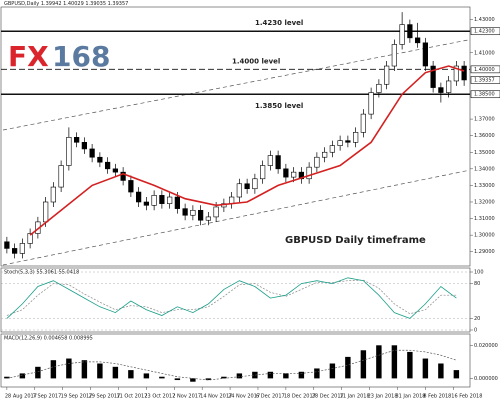  What do you see at coordinates (484, 252) in the screenshot?
I see `y-tick-label: 1.29000` at bounding box center [484, 252].